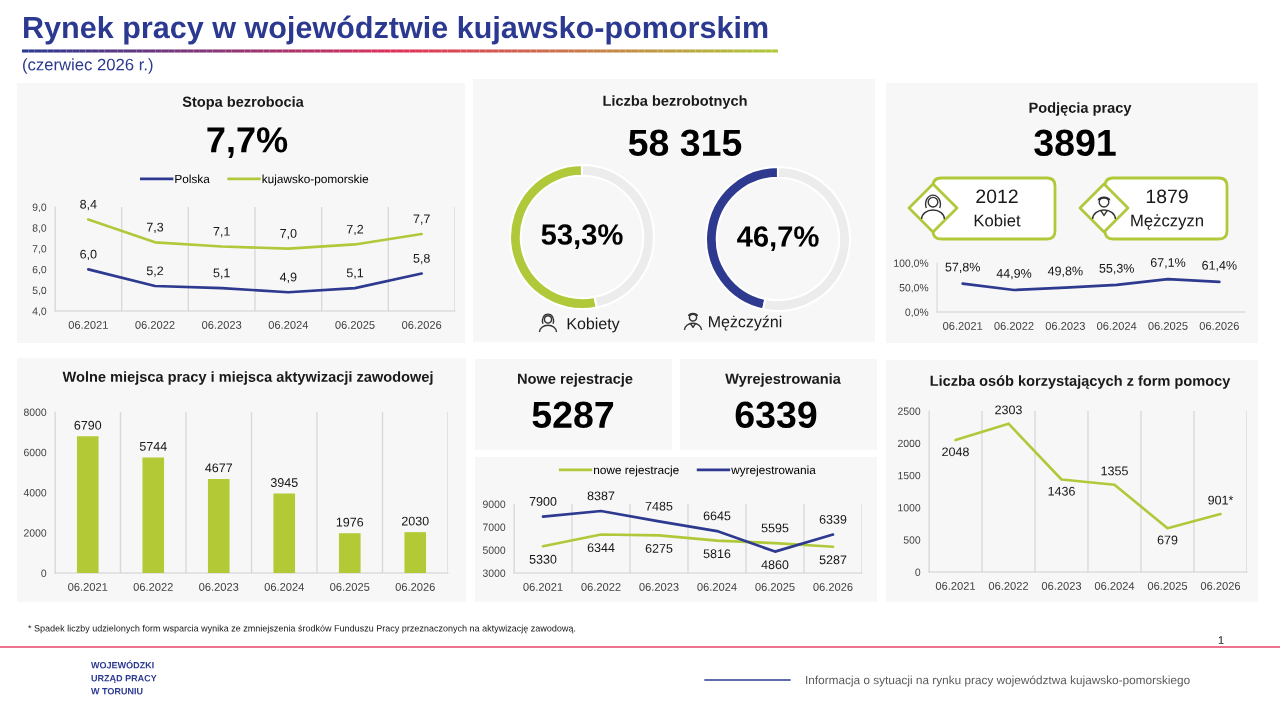  I want to click on data-label: 1355, so click(1114, 471).